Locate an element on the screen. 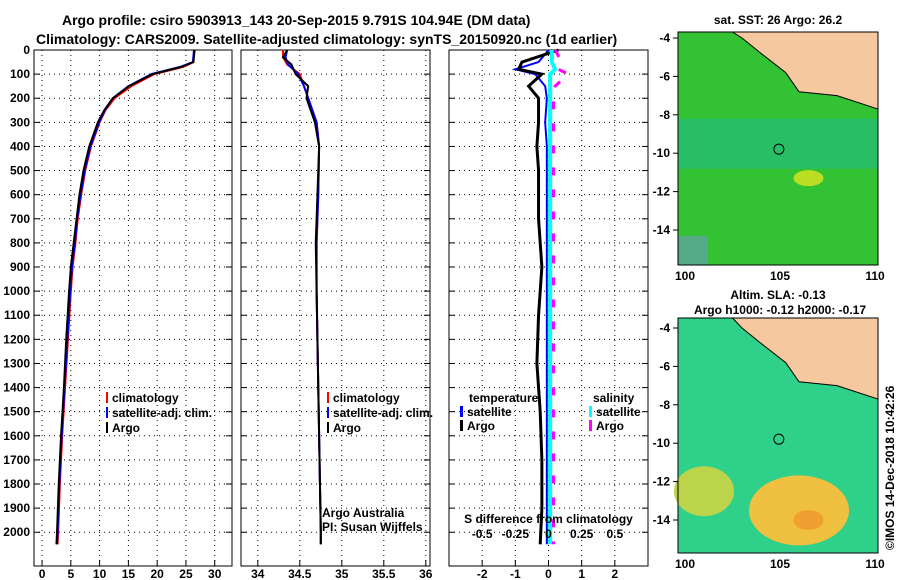  series-t-satellite is located at coordinates (530, 297).